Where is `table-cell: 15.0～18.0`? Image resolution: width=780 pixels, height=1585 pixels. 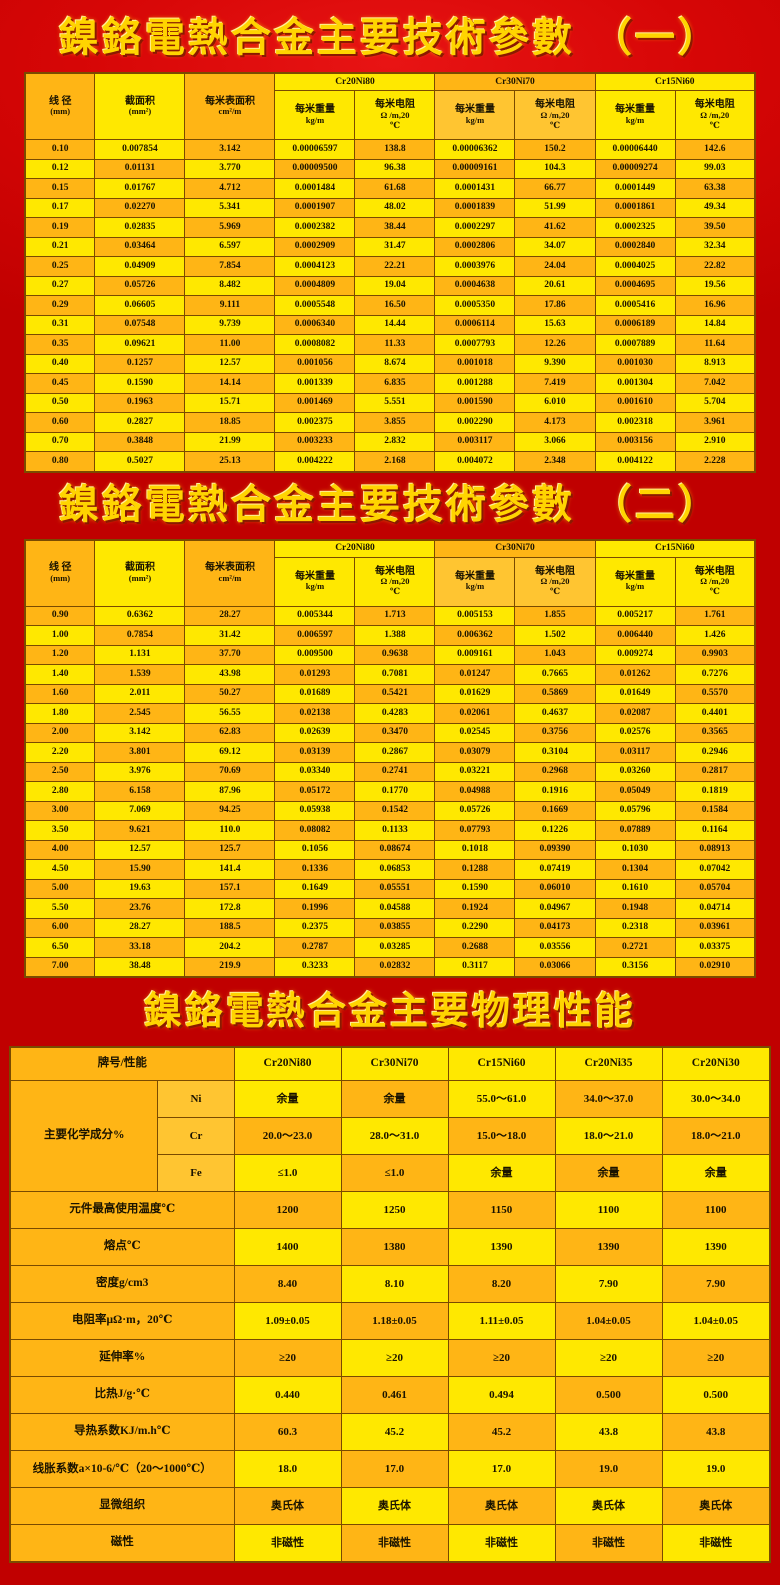
table-cell: 15.0～18.0 is located at coordinates (501, 1136).